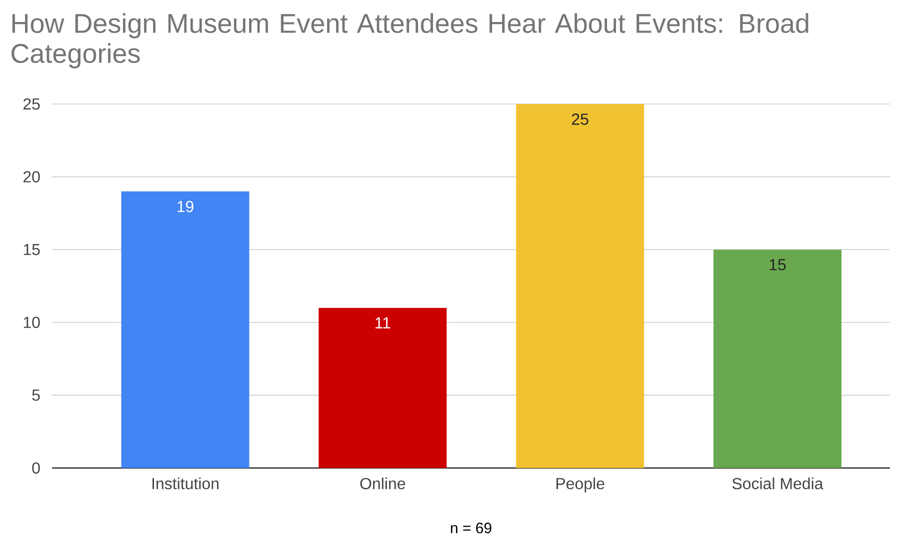 The width and height of the screenshot is (903, 546). Describe the element at coordinates (471, 528) in the screenshot. I see `text: n = 69` at that location.